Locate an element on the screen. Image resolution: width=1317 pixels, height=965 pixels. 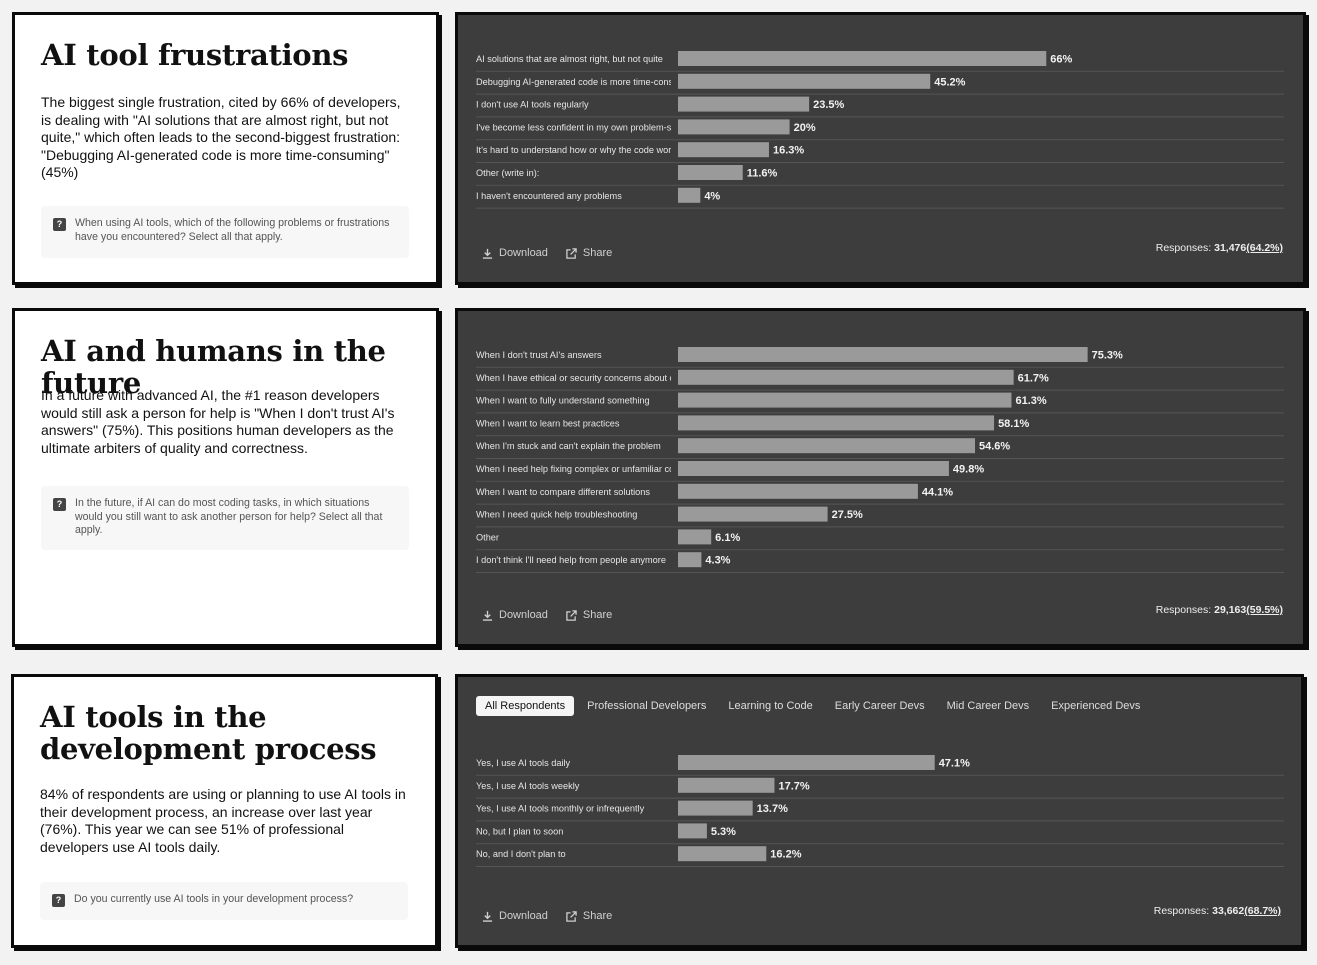
value-label: 16.3% is located at coordinates (788, 151).